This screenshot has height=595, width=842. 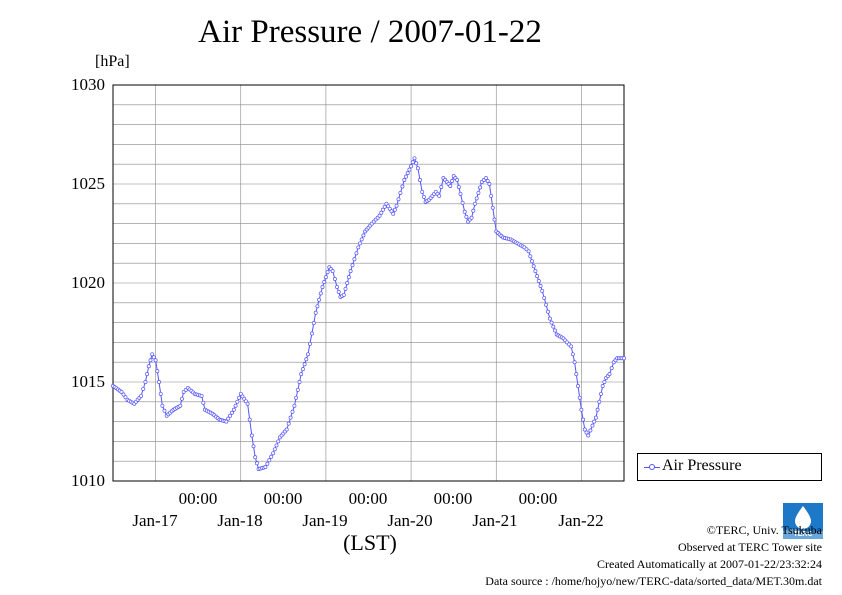 What do you see at coordinates (495, 520) in the screenshot?
I see `x-tick-day-label: Jan-21` at bounding box center [495, 520].